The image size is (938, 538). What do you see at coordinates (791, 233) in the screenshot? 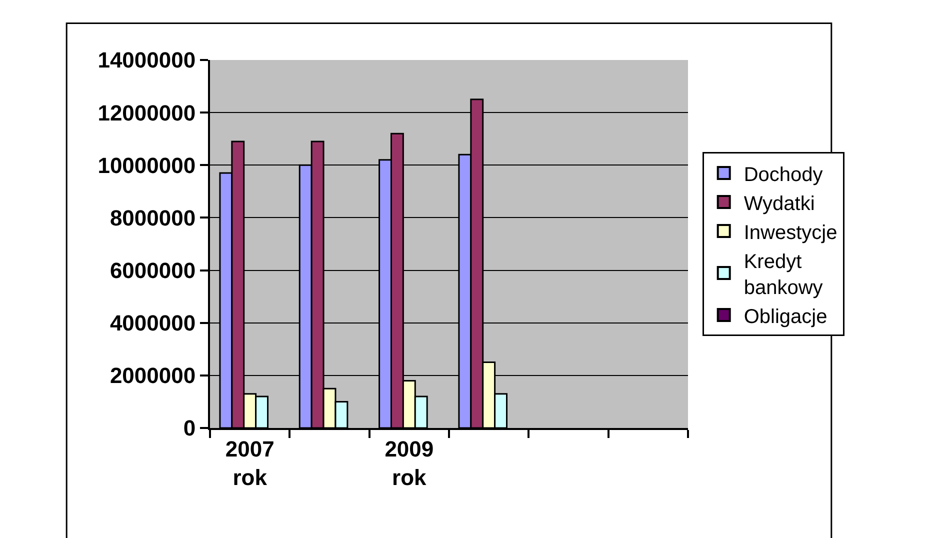
I see `legend-label: Inwestycje` at bounding box center [791, 233].